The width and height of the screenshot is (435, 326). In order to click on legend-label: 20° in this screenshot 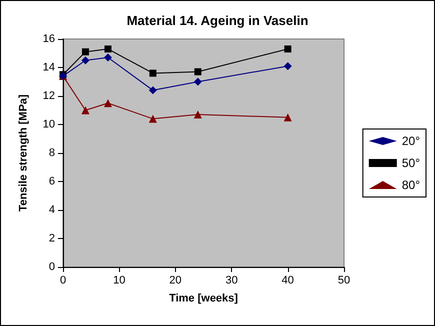, I will do `click(411, 141)`.